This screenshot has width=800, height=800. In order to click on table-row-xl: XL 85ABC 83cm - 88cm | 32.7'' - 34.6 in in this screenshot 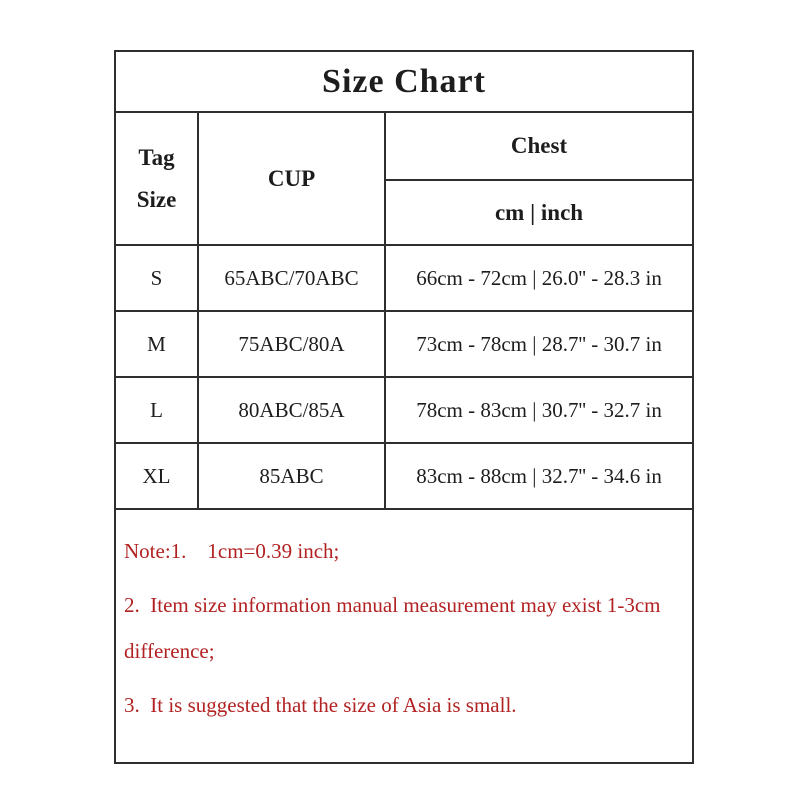, I will do `click(404, 476)`.